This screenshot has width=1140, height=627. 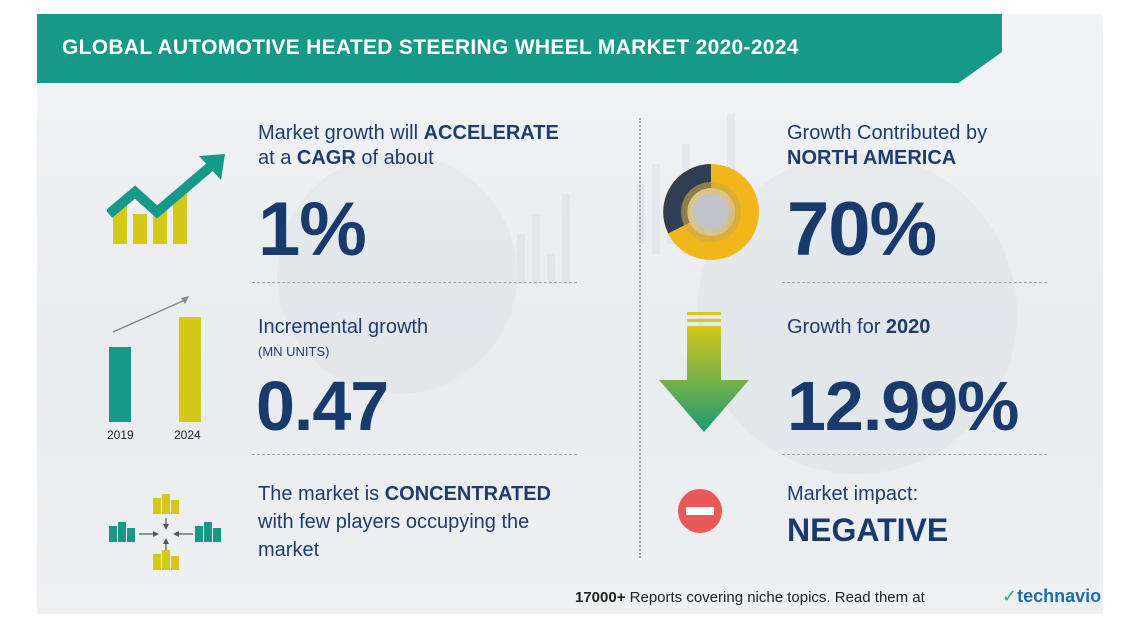 I want to click on cagr-accelerate: ACCELERATE, so click(x=491, y=133).